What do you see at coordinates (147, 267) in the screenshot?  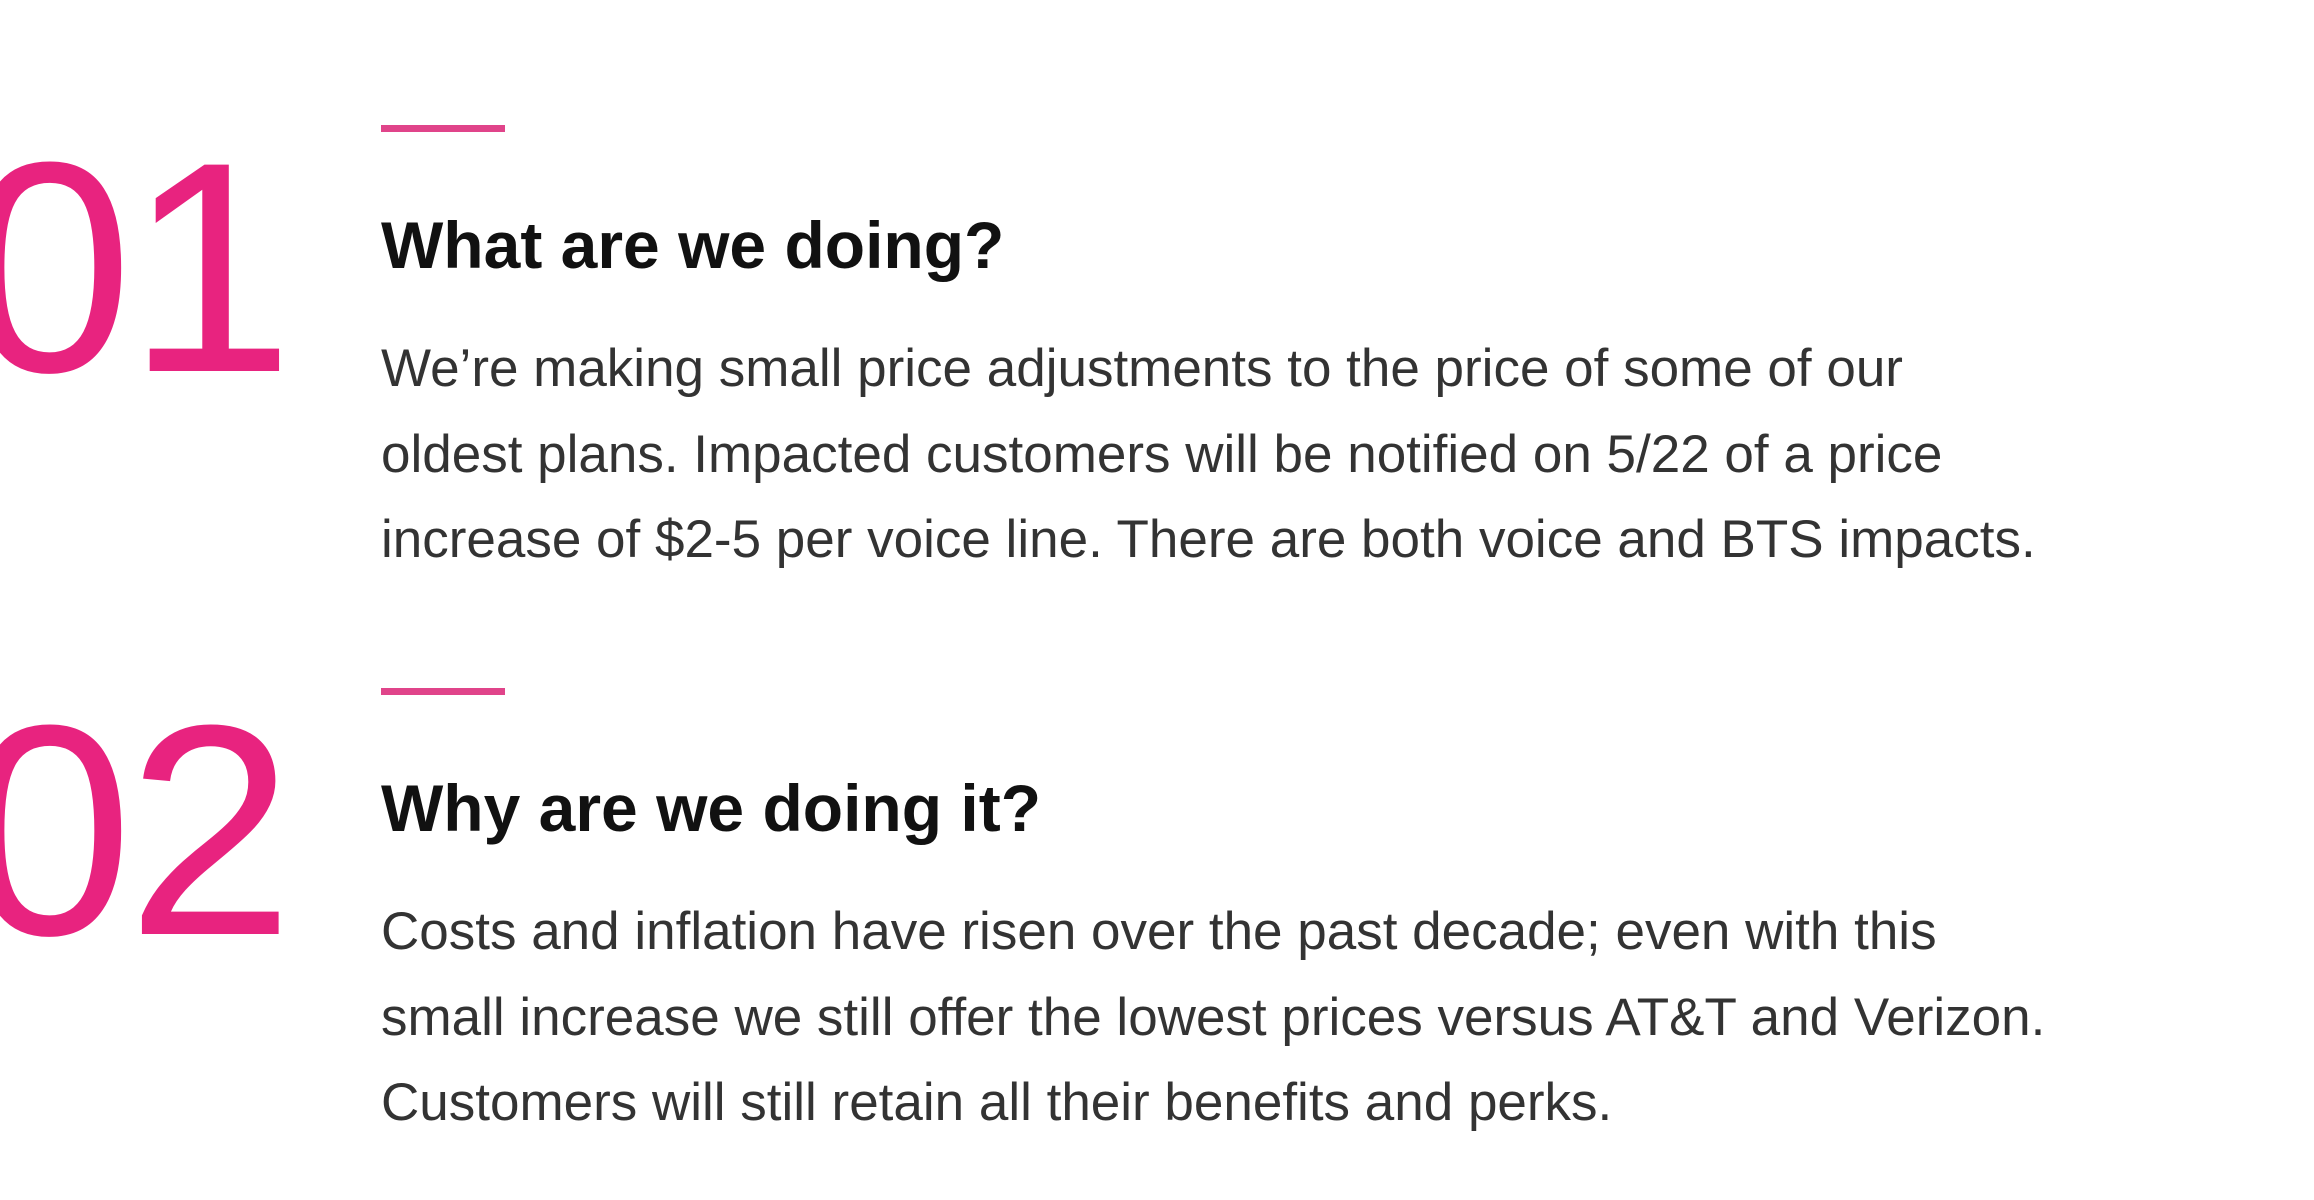 I see `section-number: 01` at bounding box center [147, 267].